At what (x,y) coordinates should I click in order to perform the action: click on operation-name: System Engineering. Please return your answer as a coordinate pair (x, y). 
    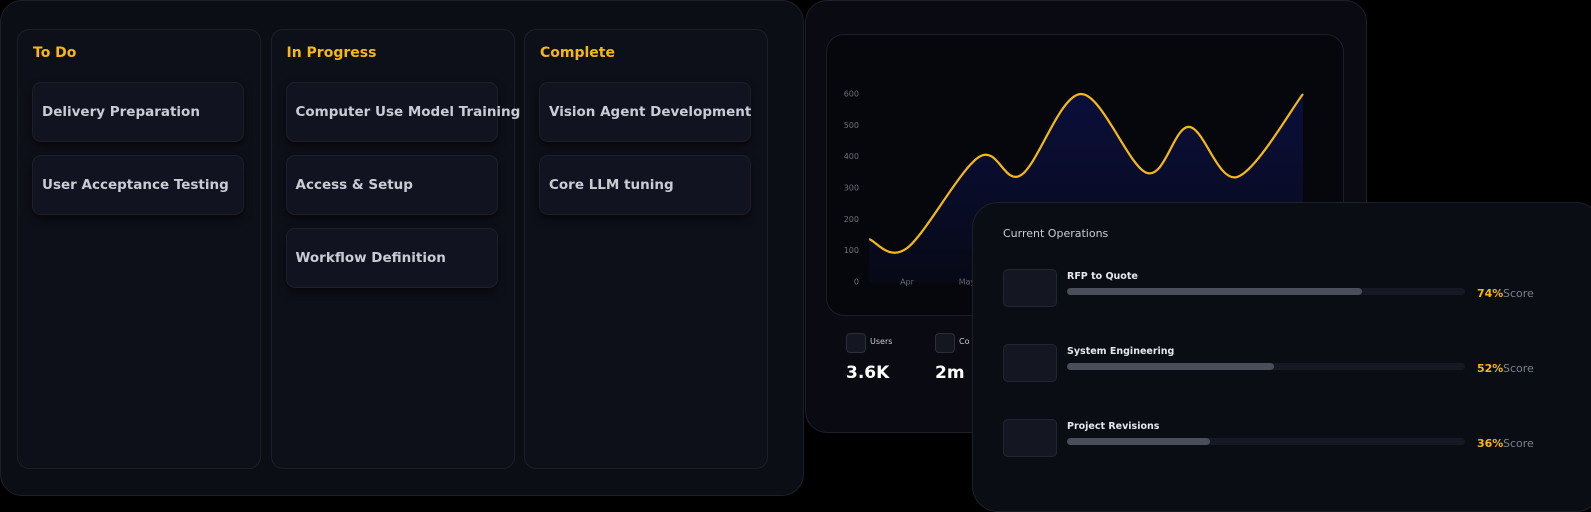
    Looking at the image, I should click on (1121, 351).